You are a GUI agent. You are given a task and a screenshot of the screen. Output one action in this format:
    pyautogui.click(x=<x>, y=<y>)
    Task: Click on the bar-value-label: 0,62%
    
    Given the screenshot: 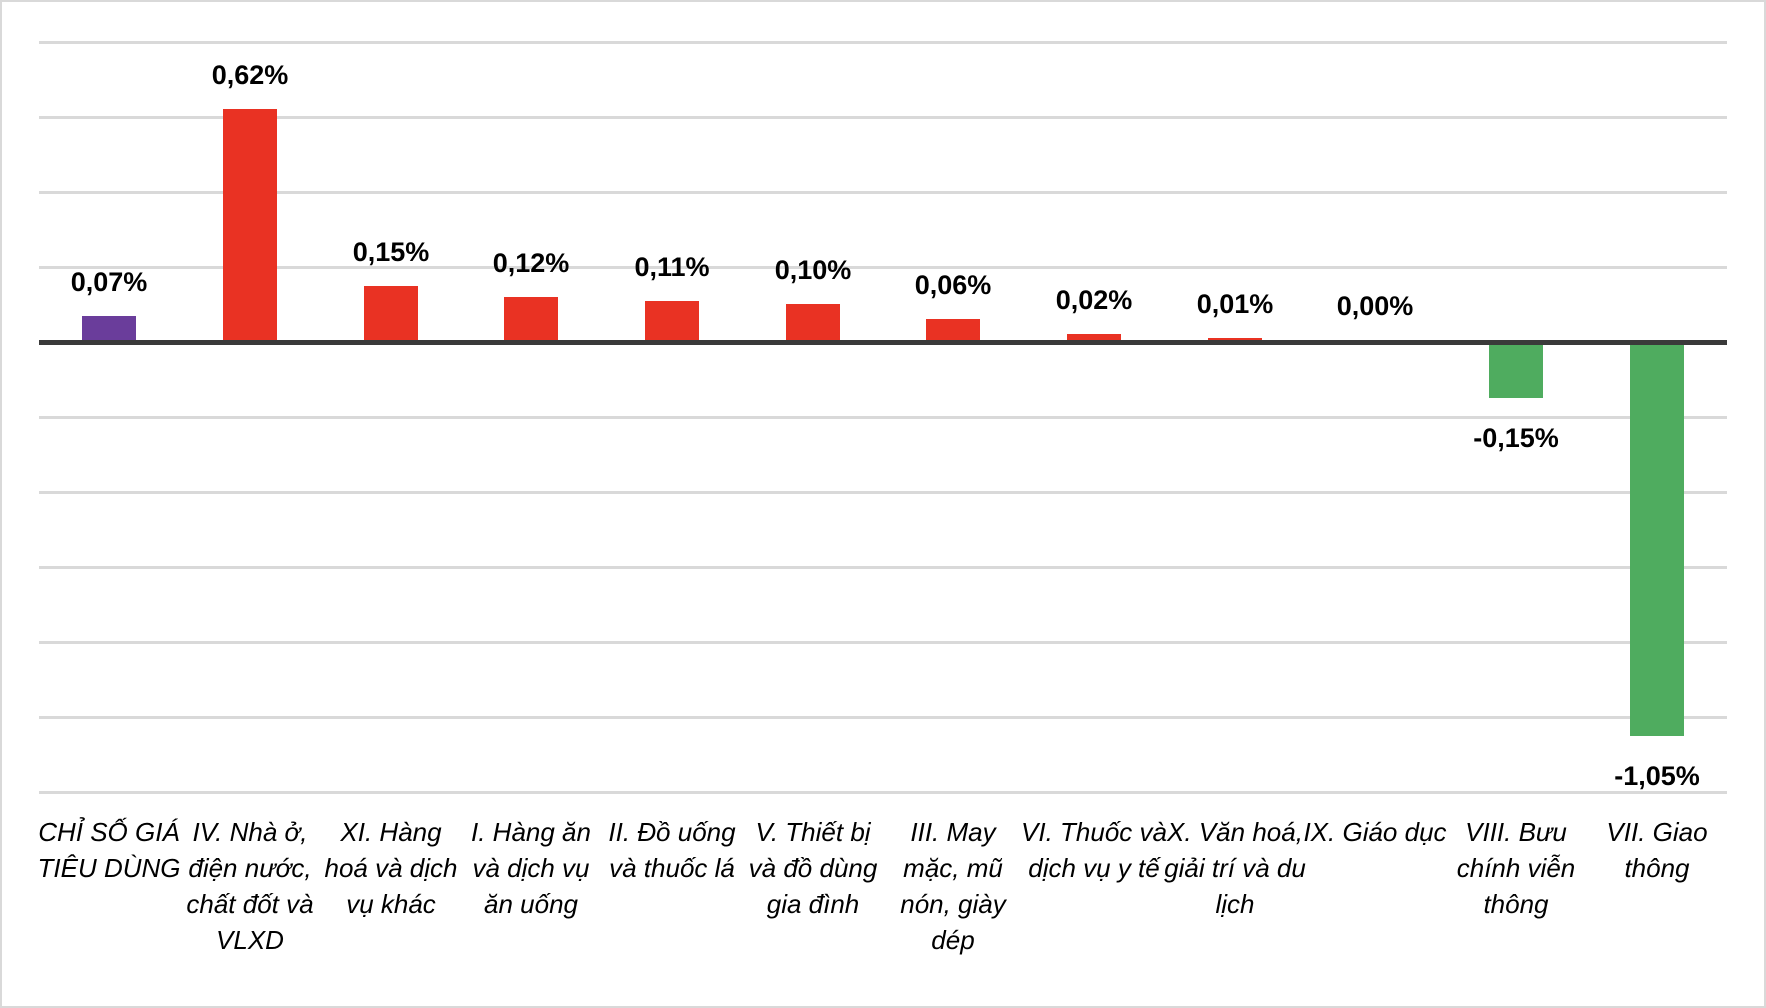 What is the action you would take?
    pyautogui.click(x=250, y=75)
    